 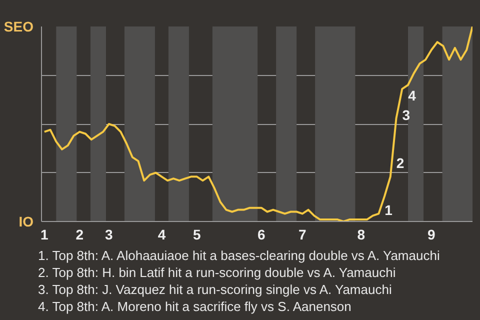 I want to click on text: SEO, so click(x=19, y=26).